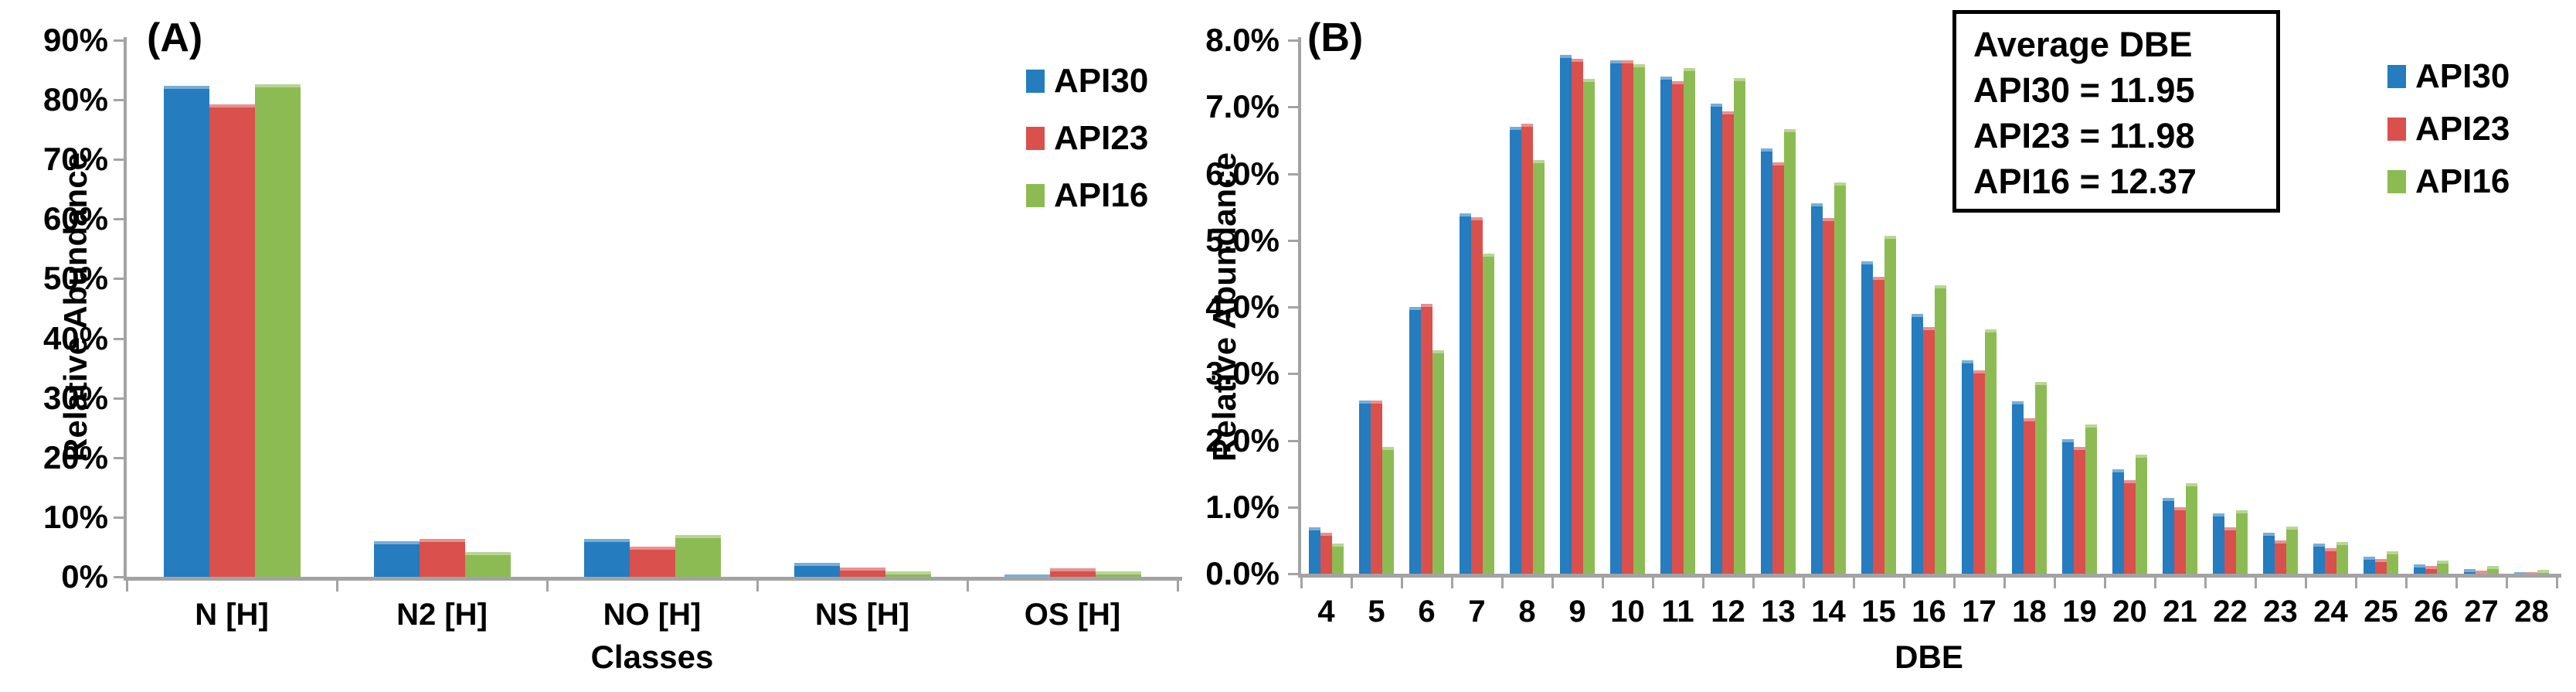 This screenshot has width=2576, height=692. I want to click on x-tick-label: 8, so click(1527, 612).